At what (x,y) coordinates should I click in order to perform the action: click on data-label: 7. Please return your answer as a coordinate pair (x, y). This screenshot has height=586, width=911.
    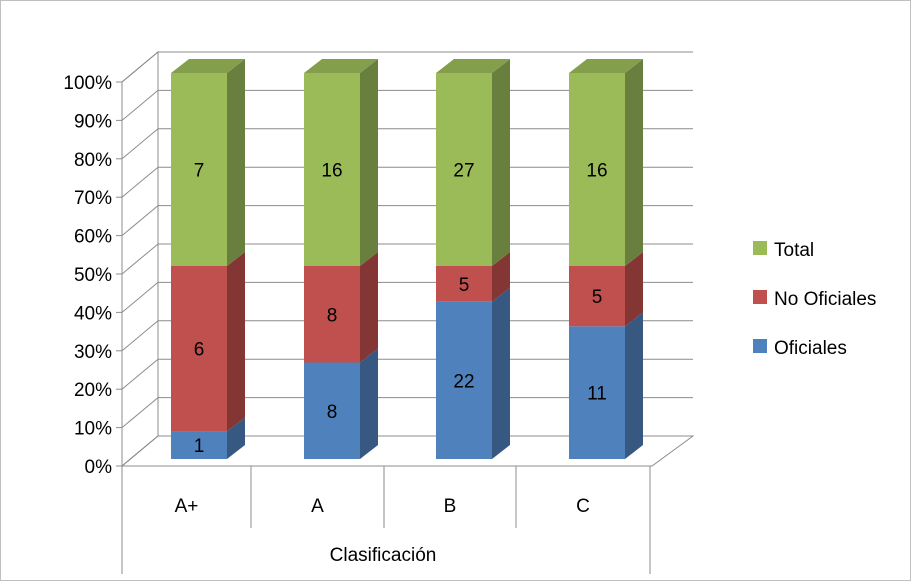
    Looking at the image, I should click on (199, 171).